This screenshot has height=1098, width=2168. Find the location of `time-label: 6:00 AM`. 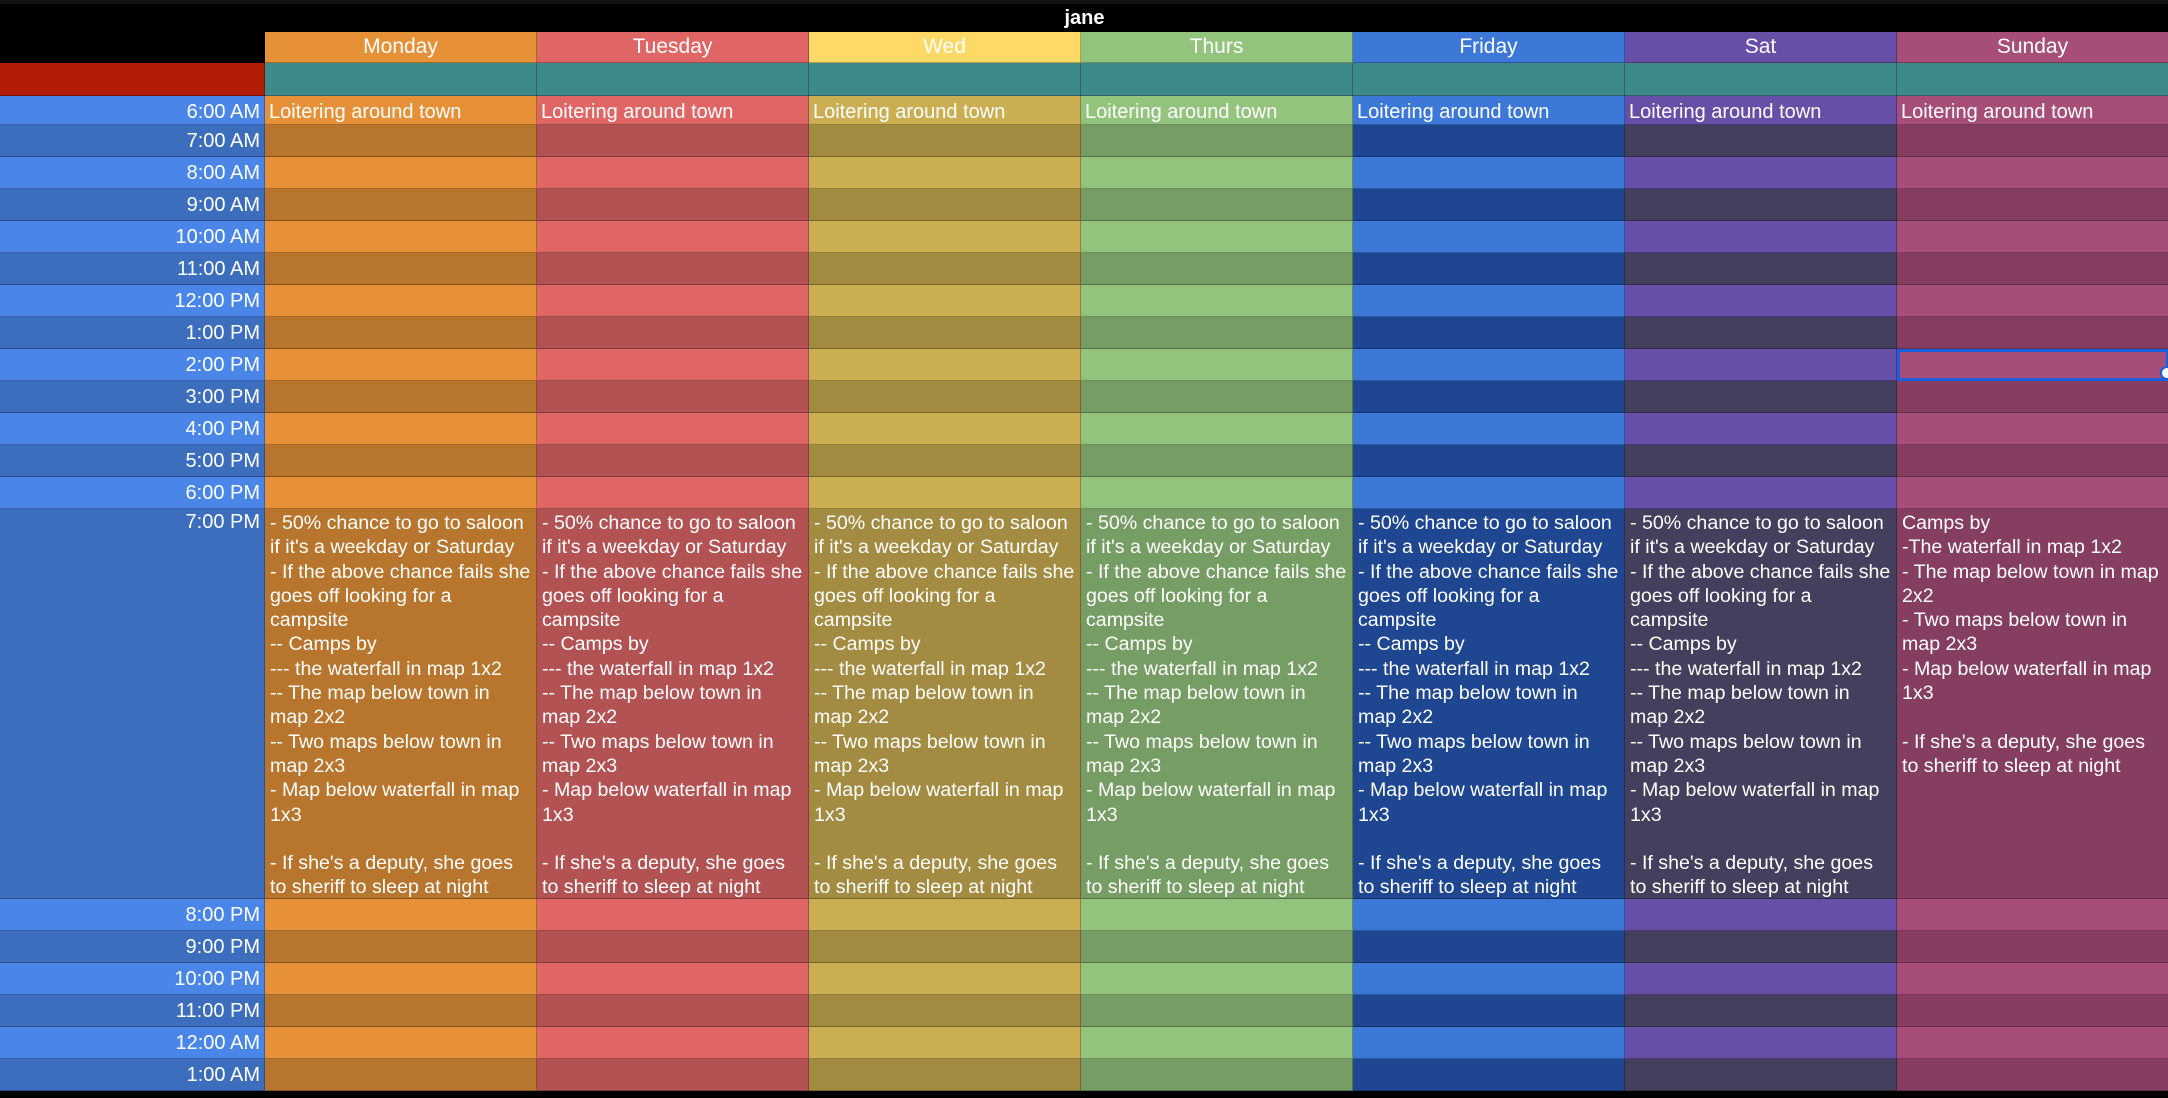

time-label: 6:00 AM is located at coordinates (132, 110).